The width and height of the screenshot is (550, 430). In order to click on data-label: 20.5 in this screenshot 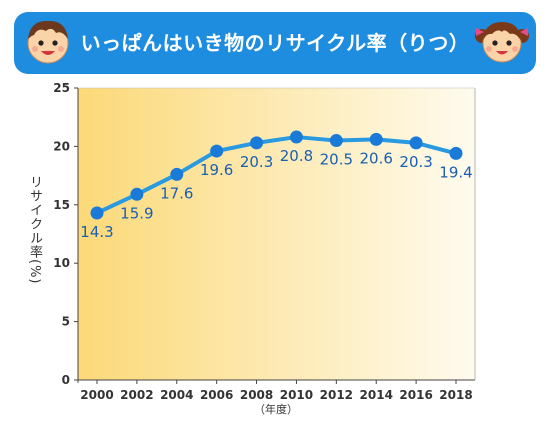, I will do `click(336, 160)`.